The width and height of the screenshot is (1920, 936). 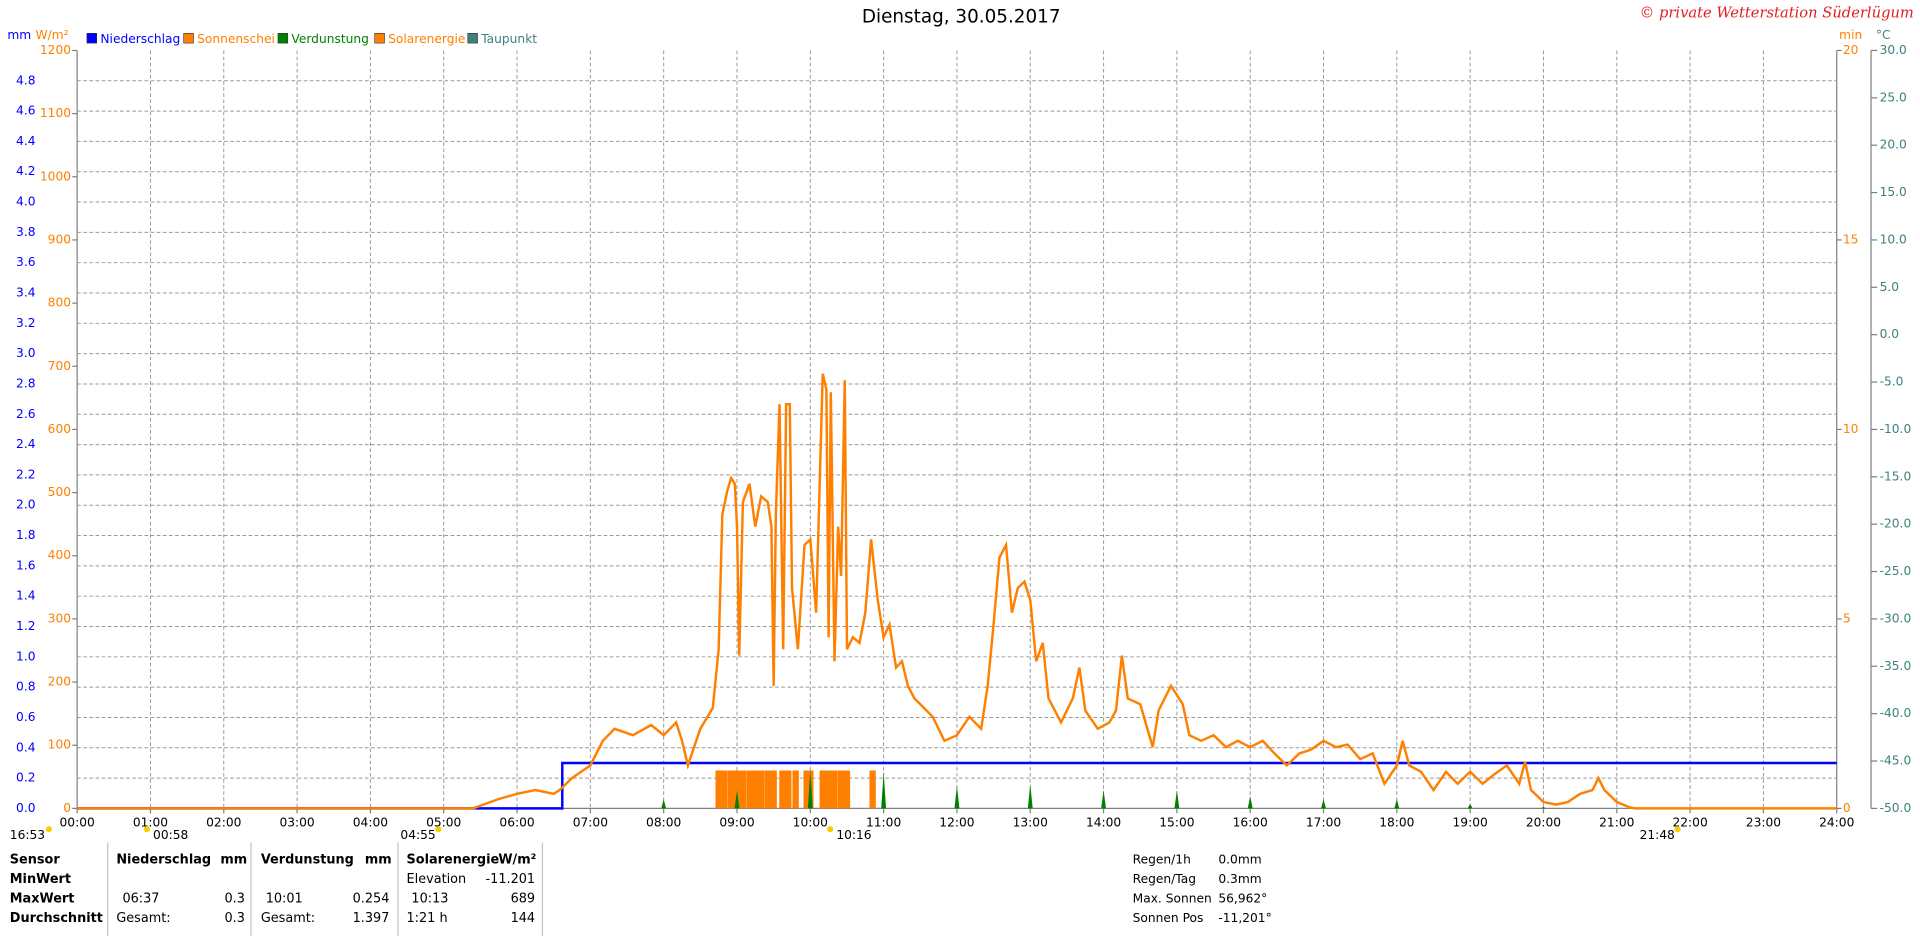 What do you see at coordinates (429, 899) in the screenshot?
I see `stats-cell: 10:13` at bounding box center [429, 899].